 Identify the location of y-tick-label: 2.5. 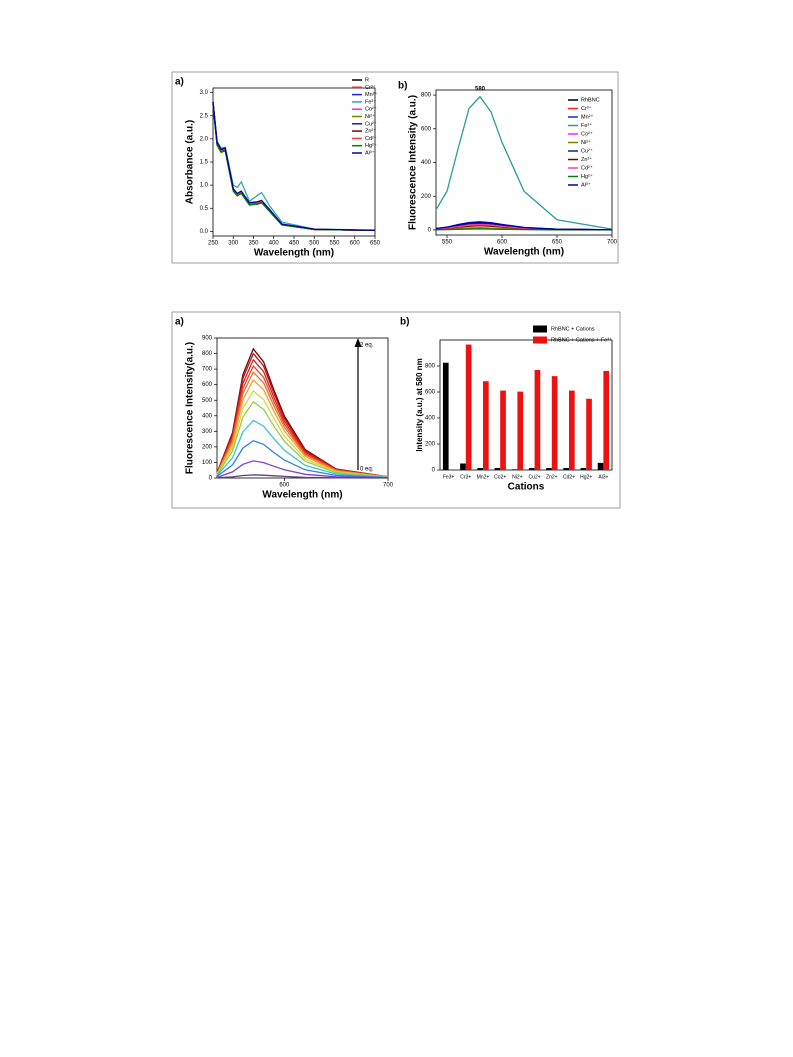
(204, 116).